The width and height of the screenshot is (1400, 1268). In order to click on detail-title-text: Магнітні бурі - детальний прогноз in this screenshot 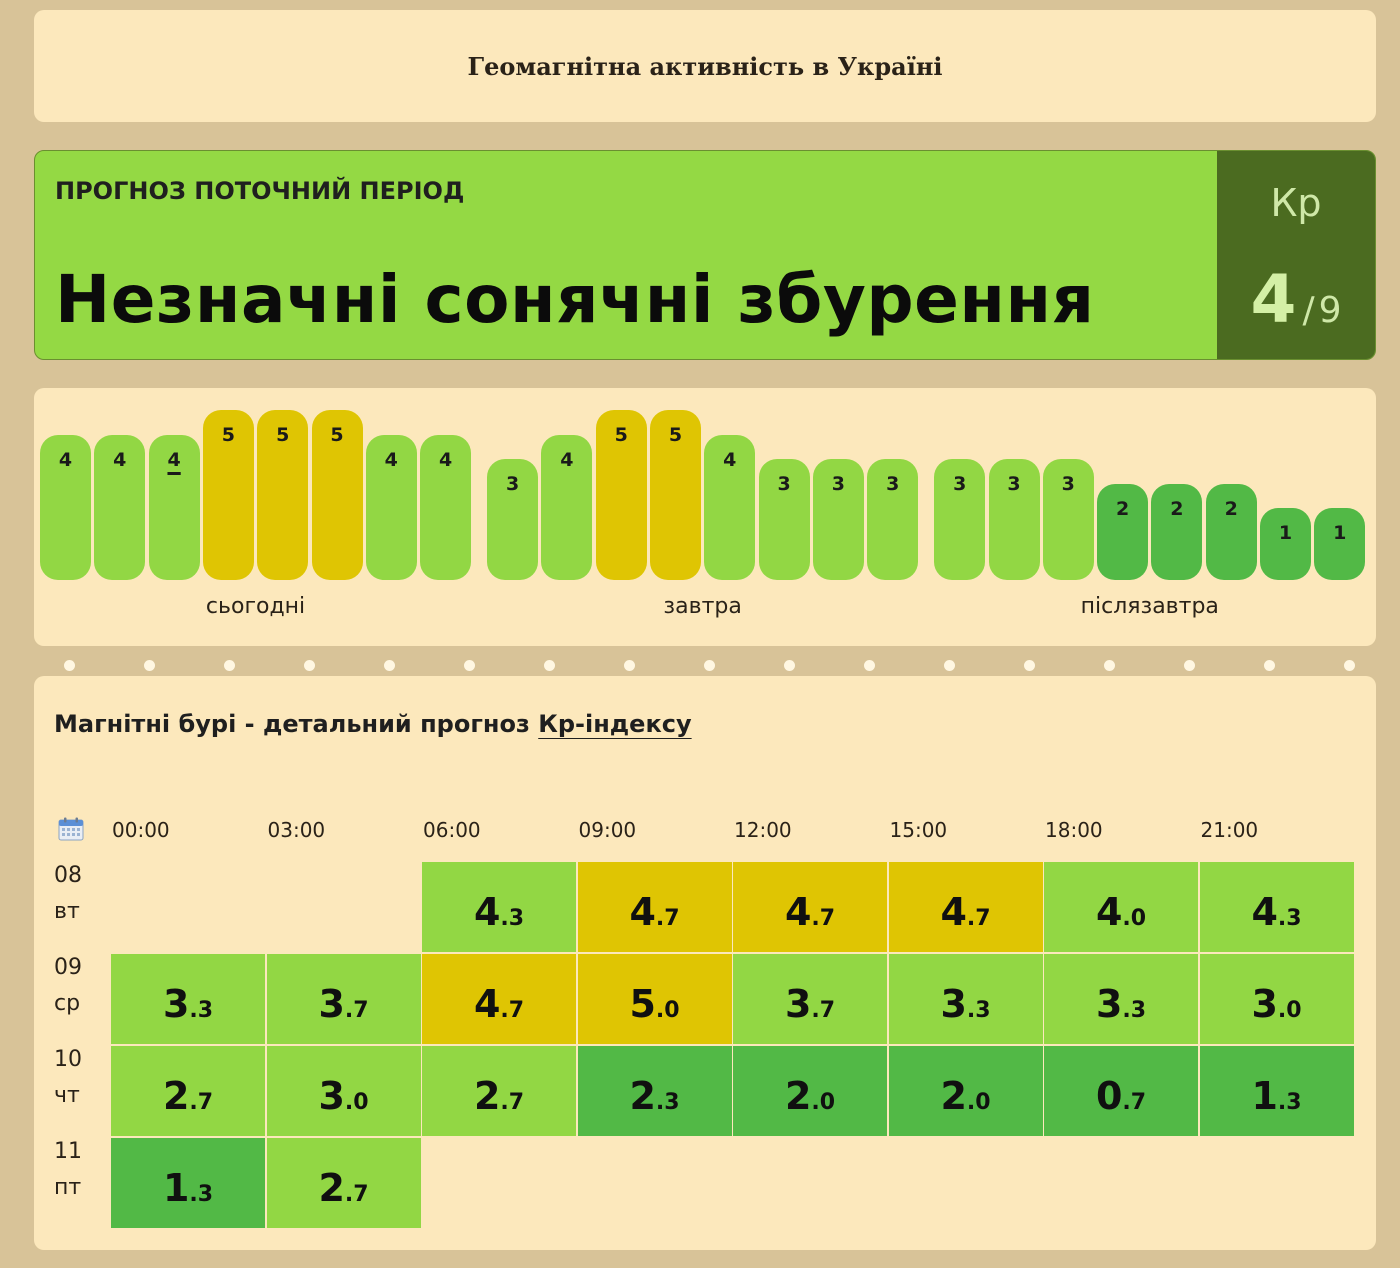, I will do `click(296, 724)`.